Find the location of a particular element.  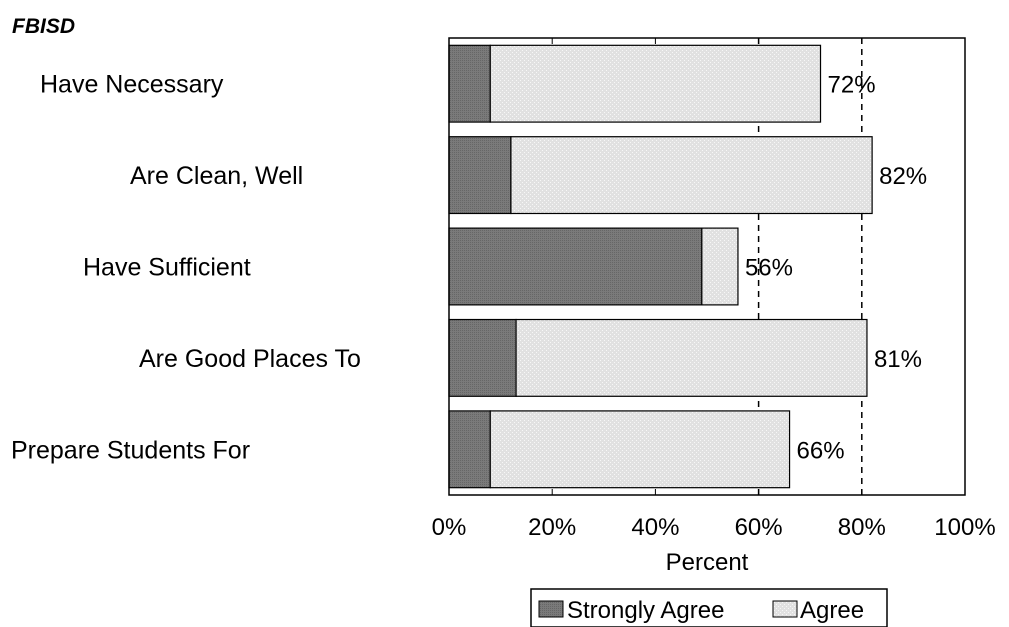

legend: Strongly Agree Agree is located at coordinates (709, 607).